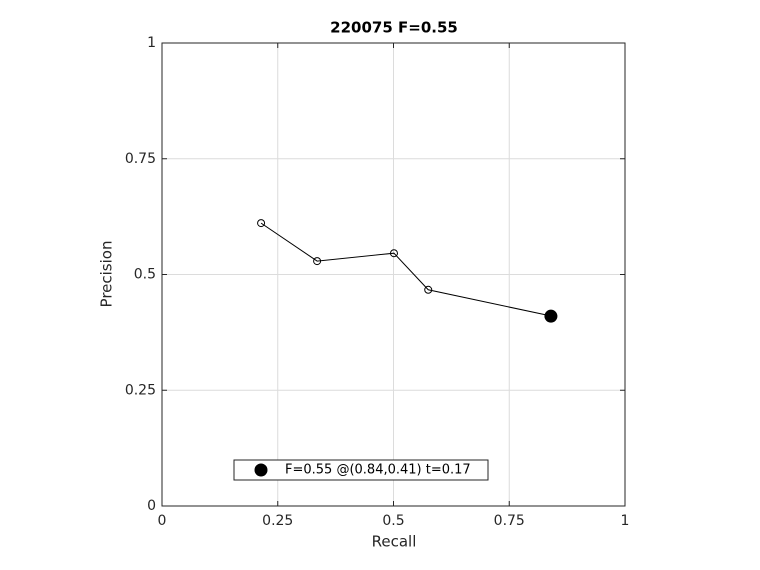 The width and height of the screenshot is (760, 570). What do you see at coordinates (151, 43) in the screenshot?
I see `y-tick-label: 1` at bounding box center [151, 43].